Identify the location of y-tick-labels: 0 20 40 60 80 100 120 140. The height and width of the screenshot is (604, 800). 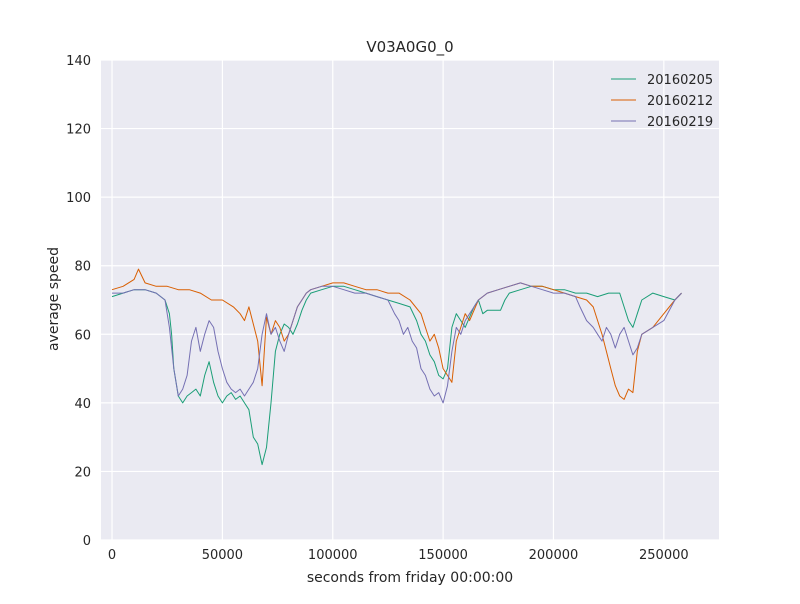
(78, 301).